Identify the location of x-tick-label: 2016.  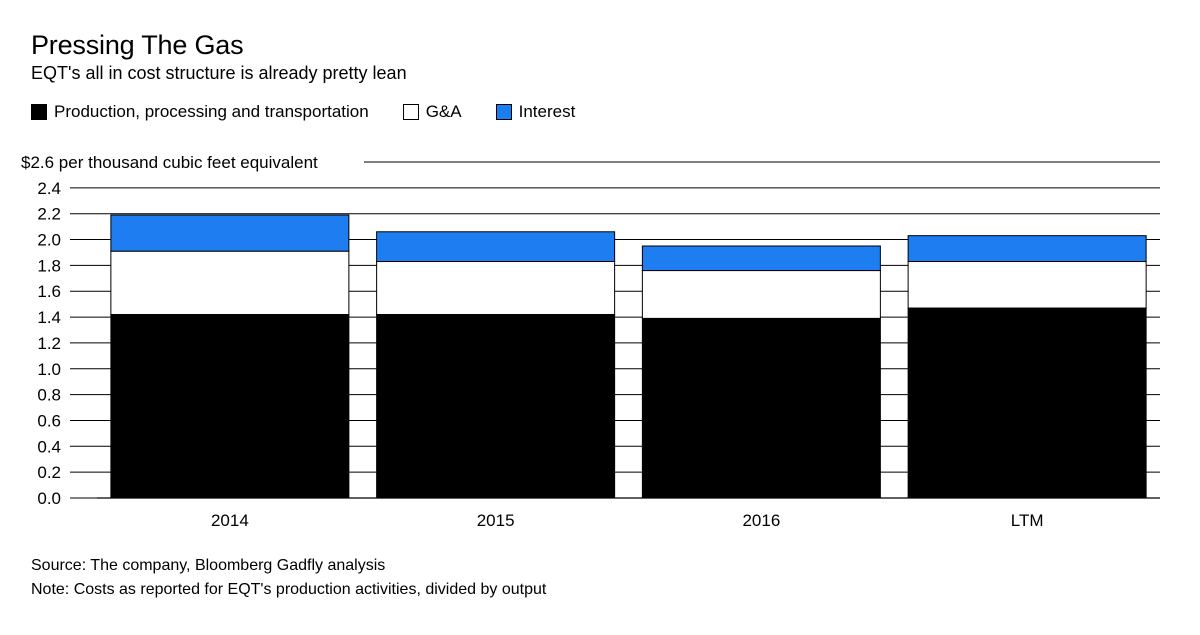
(761, 520).